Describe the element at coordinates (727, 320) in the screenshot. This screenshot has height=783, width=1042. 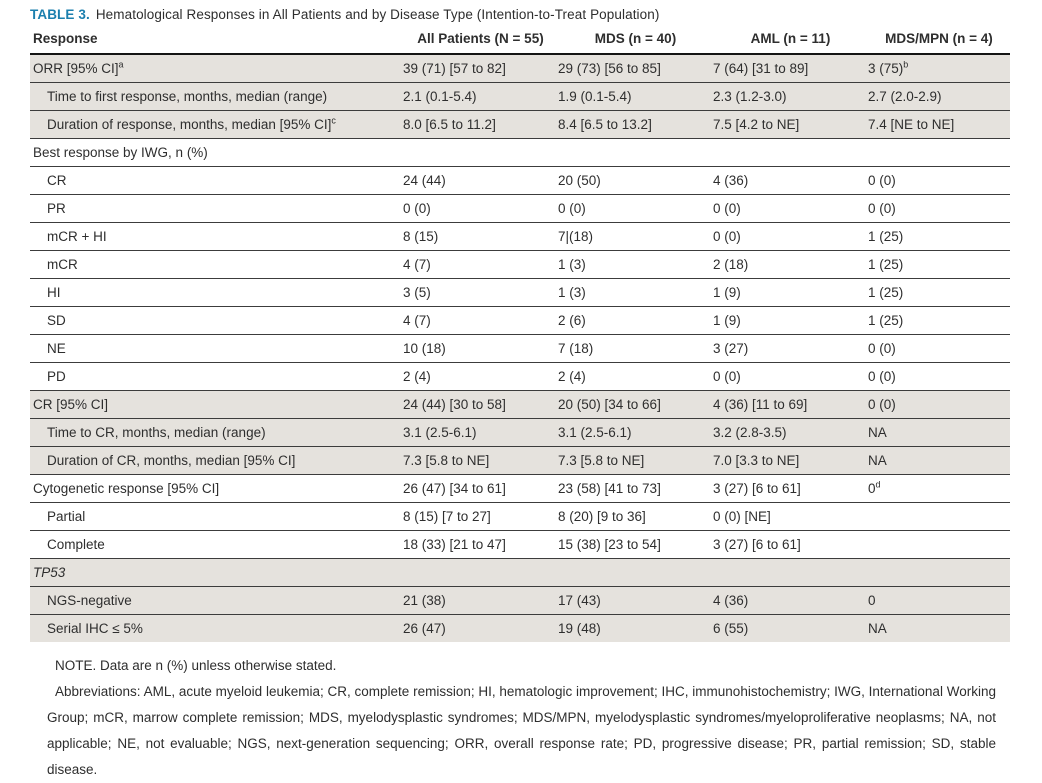
I see `cell: 1 (9)` at that location.